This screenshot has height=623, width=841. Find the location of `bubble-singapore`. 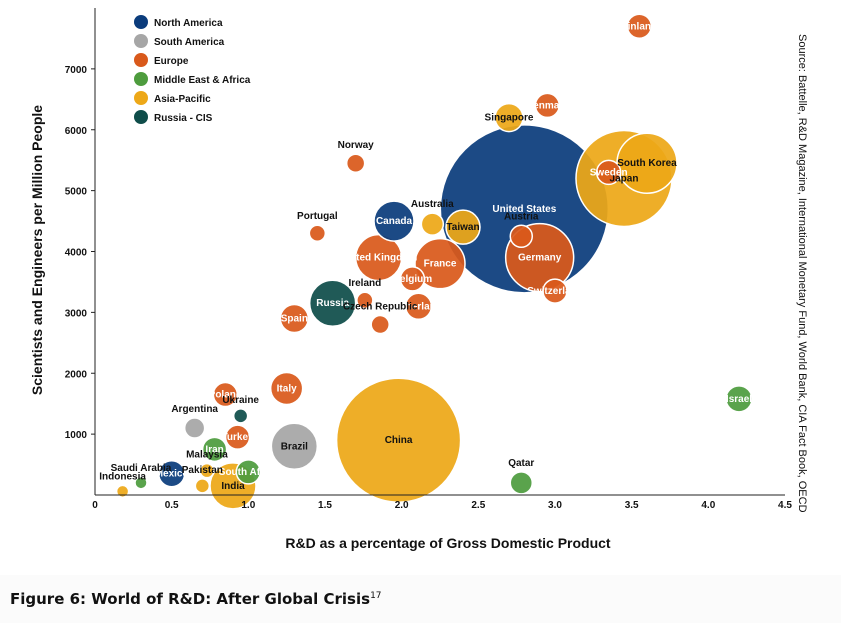

bubble-singapore is located at coordinates (509, 117).